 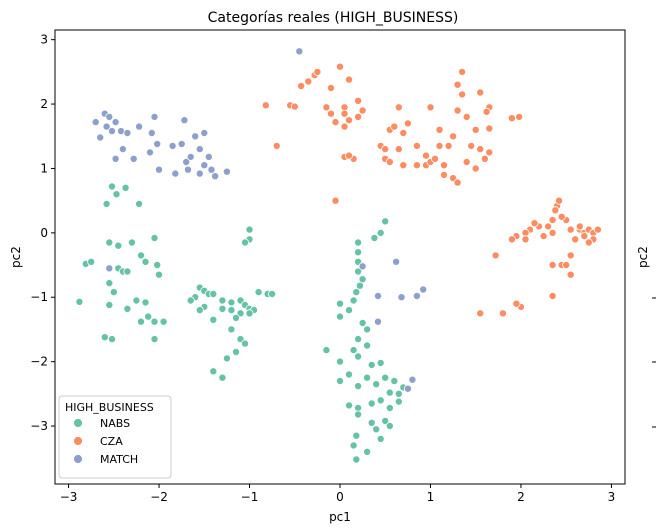 What do you see at coordinates (111, 441) in the screenshot?
I see `legend-label: CZA` at bounding box center [111, 441].